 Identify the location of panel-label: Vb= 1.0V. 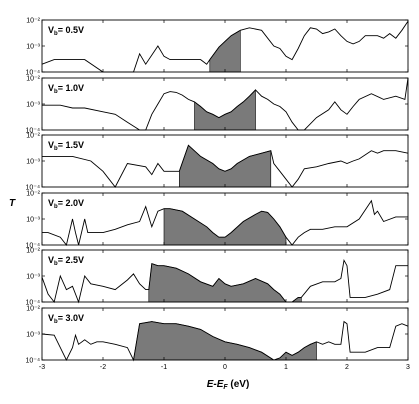
(66, 89).